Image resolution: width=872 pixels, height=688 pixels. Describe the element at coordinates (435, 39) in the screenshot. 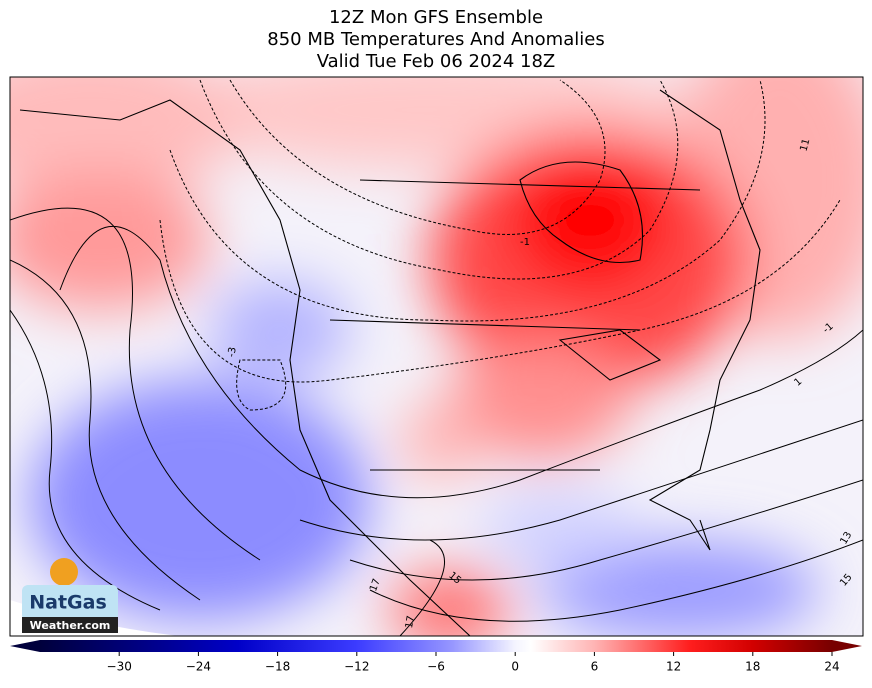

I see `title-line: 850 MB Temperatures And Anomalies` at that location.